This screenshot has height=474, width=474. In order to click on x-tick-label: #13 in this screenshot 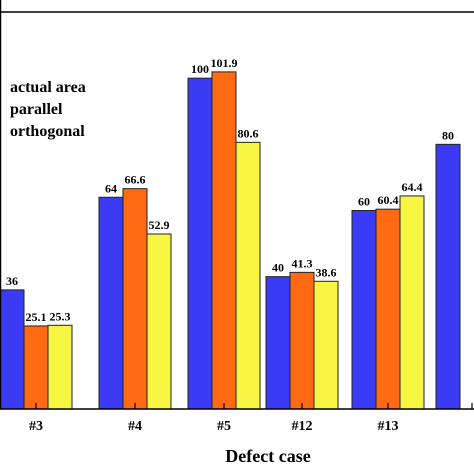, I will do `click(388, 426)`.